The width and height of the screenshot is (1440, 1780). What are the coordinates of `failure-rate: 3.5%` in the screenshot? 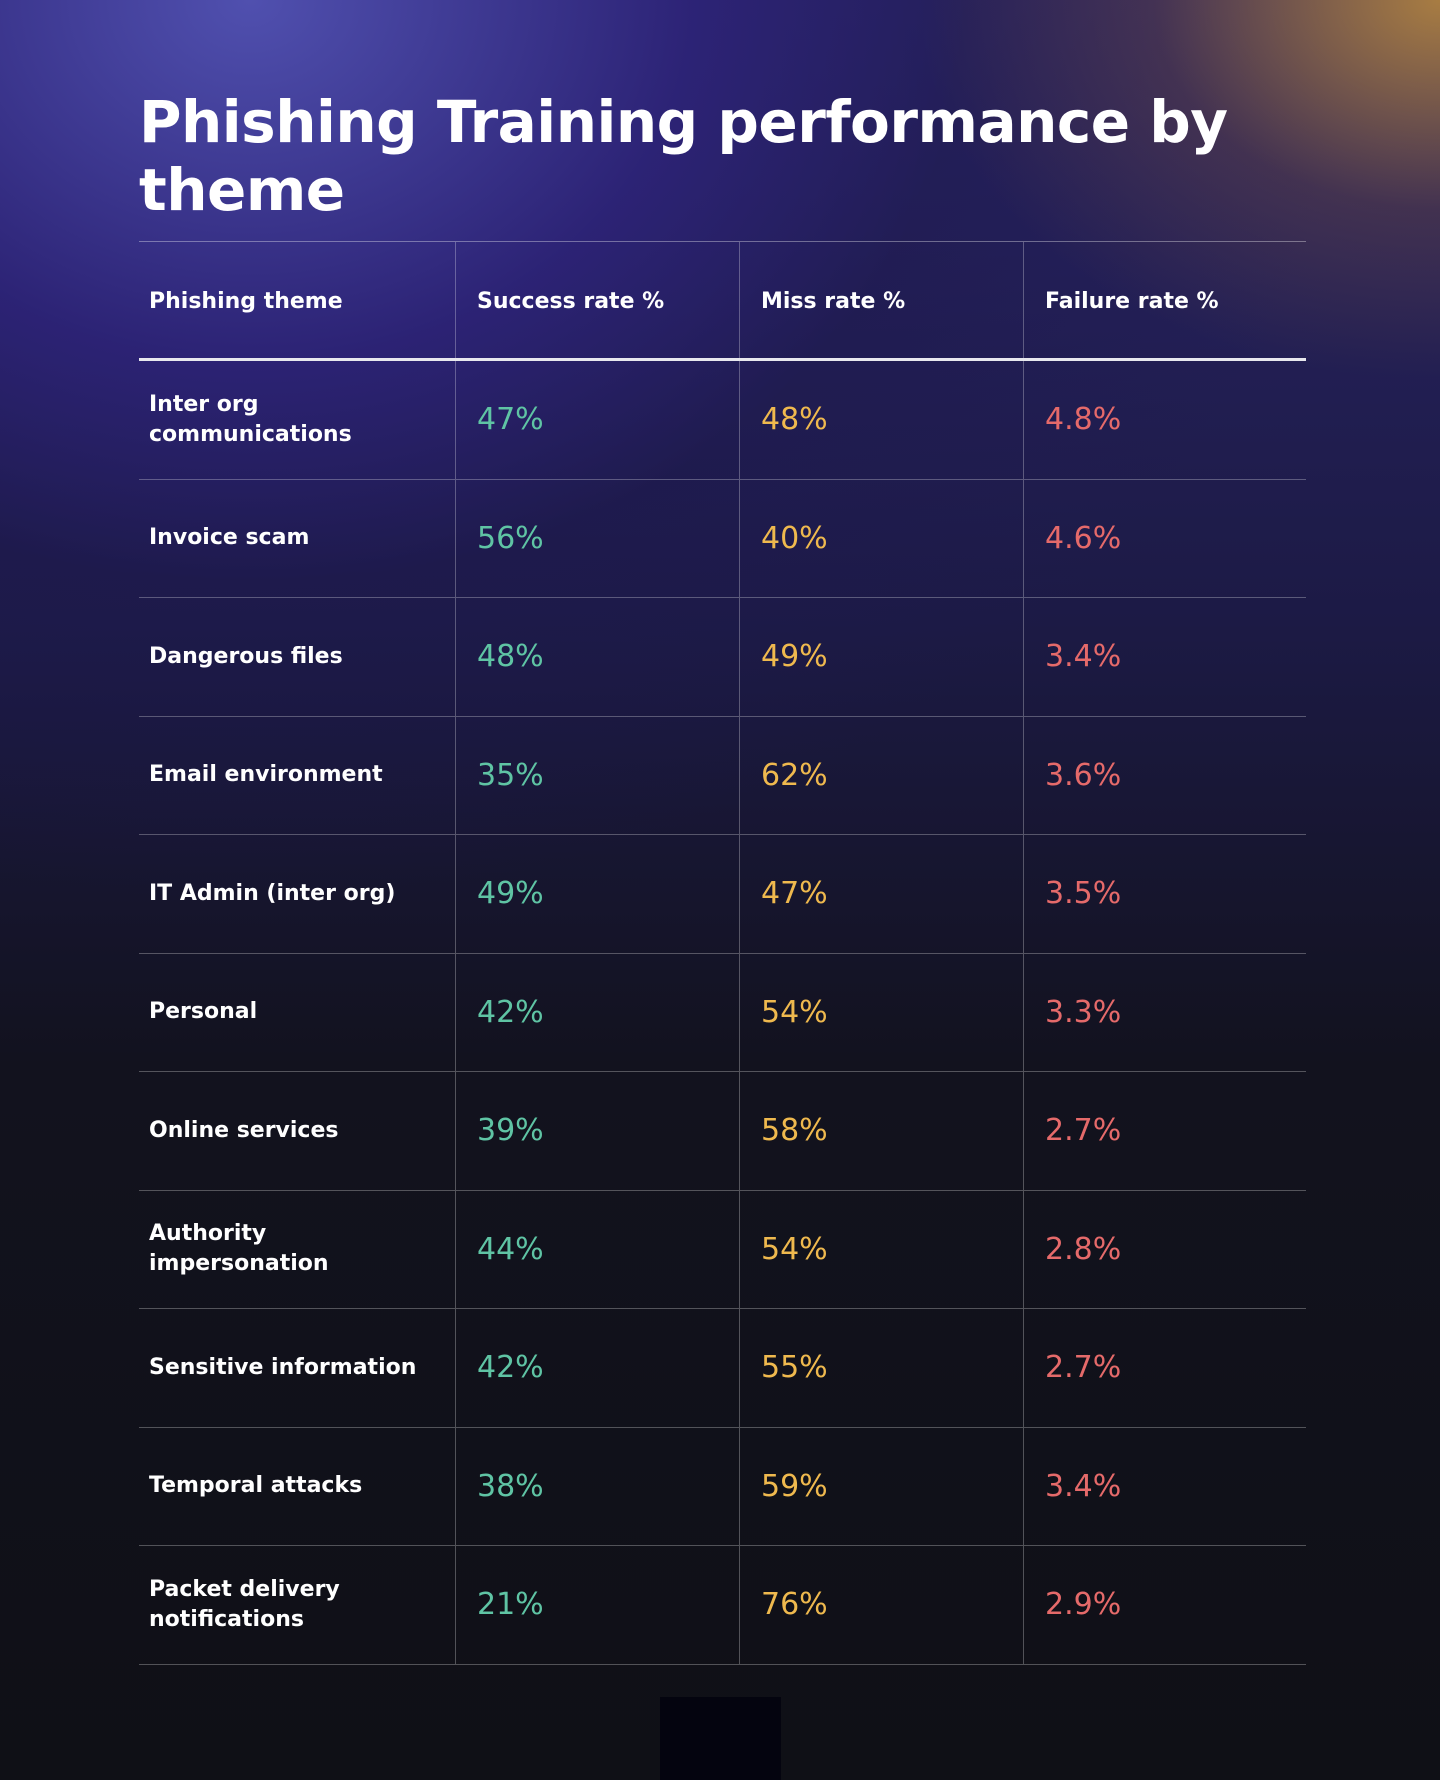 It's located at (1083, 894).